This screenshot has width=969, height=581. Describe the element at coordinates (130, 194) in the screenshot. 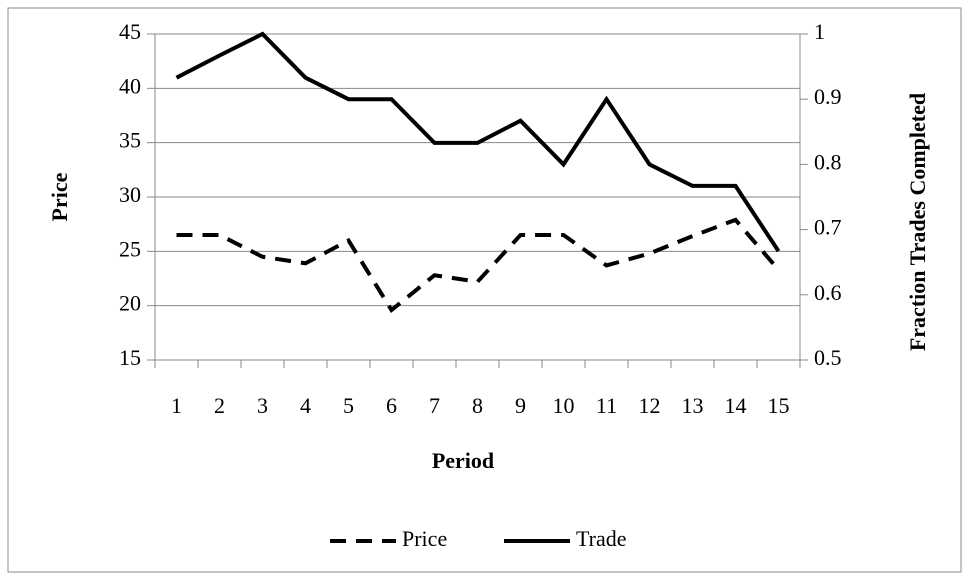

I see `y-tick-label: 30` at that location.